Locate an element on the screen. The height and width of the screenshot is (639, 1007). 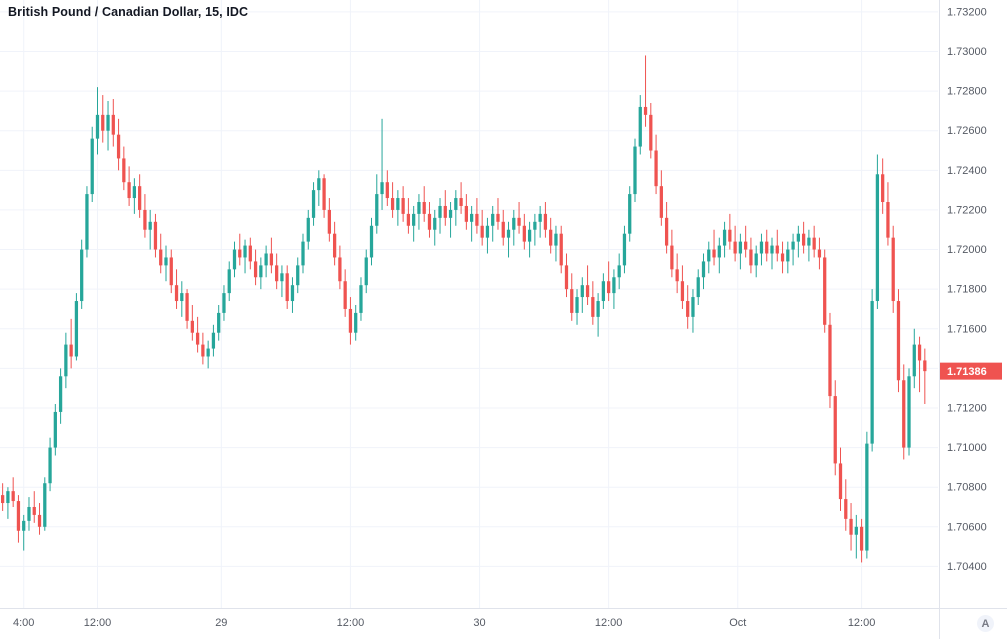
price-tick-label: 1.71000 is located at coordinates (967, 448).